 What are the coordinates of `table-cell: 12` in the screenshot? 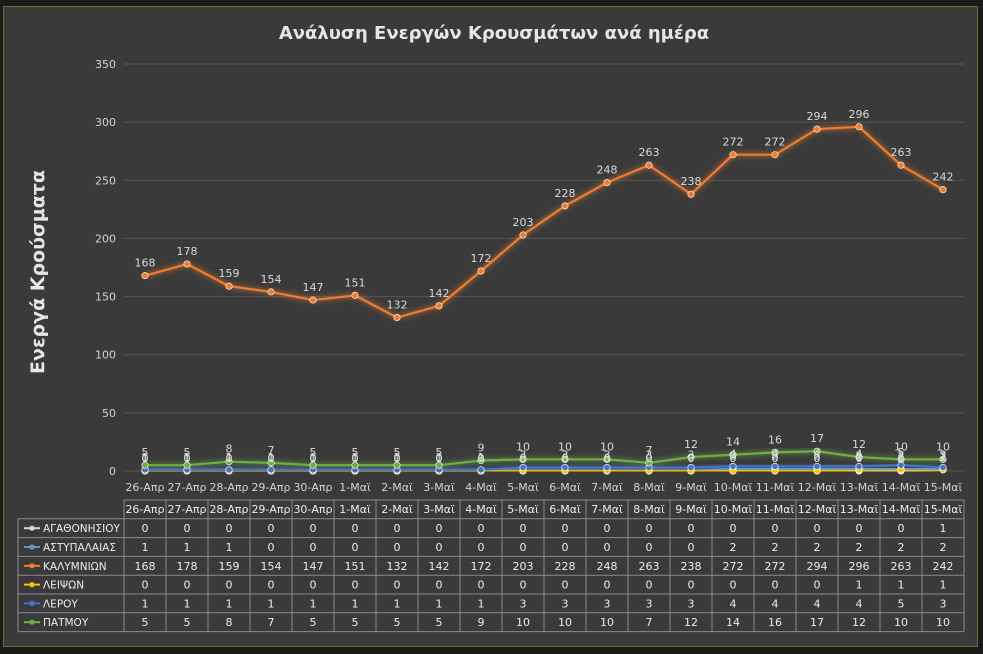 It's located at (691, 622).